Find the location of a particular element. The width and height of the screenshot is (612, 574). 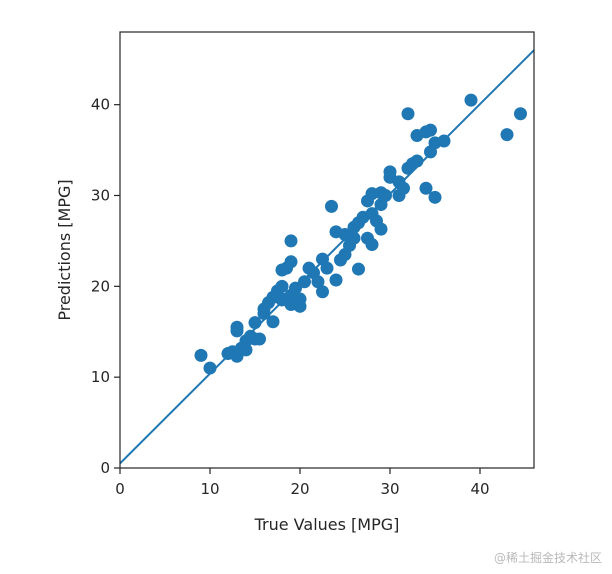

x-tick-label: 0 is located at coordinates (120, 489).